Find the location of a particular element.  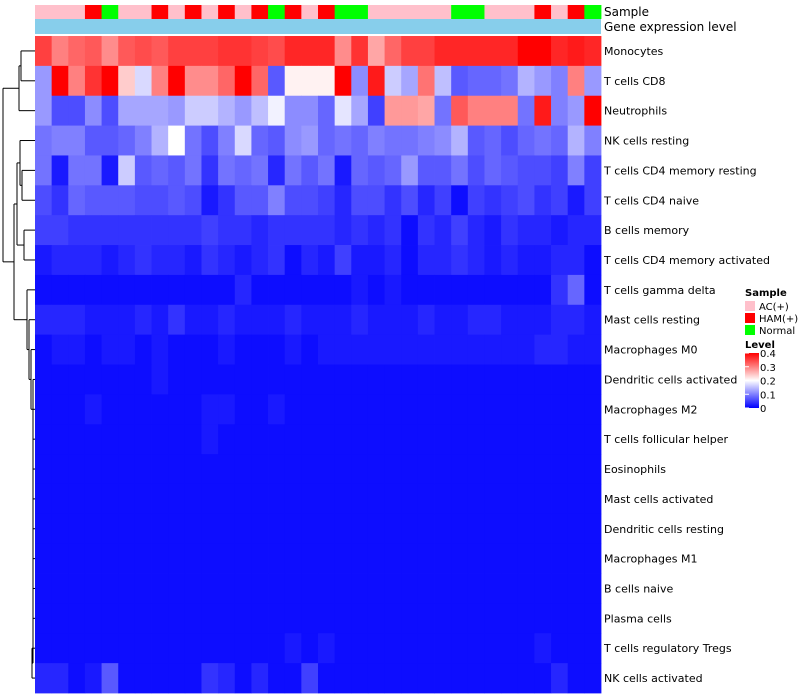

row-label: Plasma cells is located at coordinates (638, 618).